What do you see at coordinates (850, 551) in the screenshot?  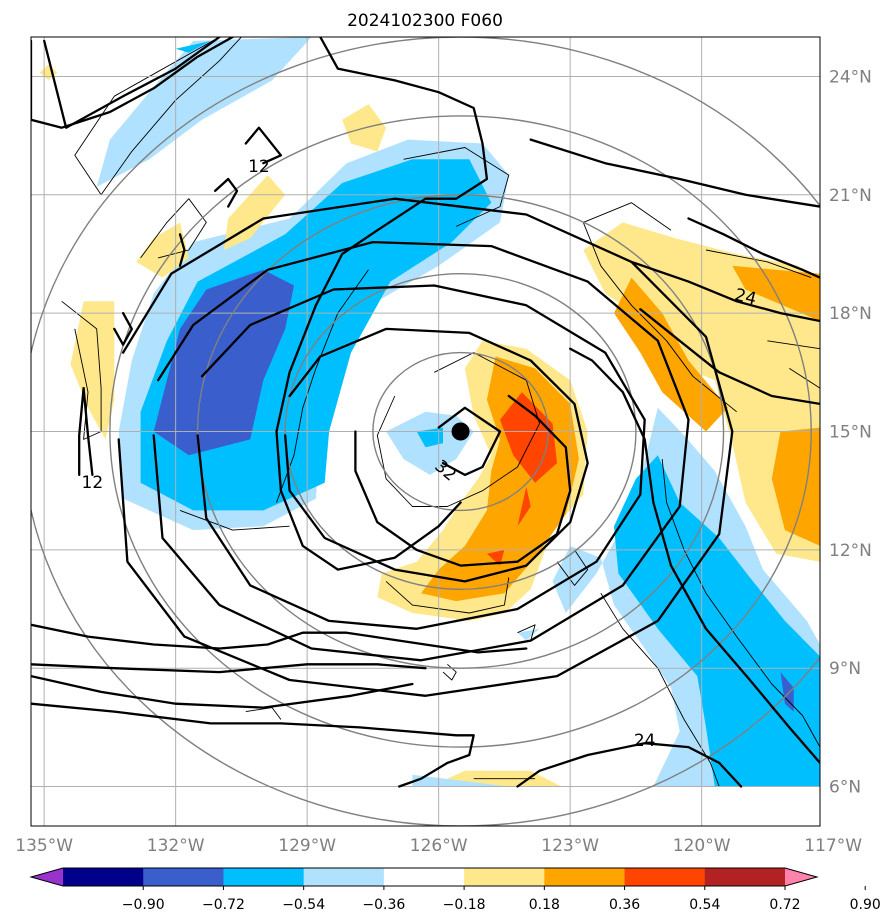 I see `y-tick-label-4: 12°N` at bounding box center [850, 551].